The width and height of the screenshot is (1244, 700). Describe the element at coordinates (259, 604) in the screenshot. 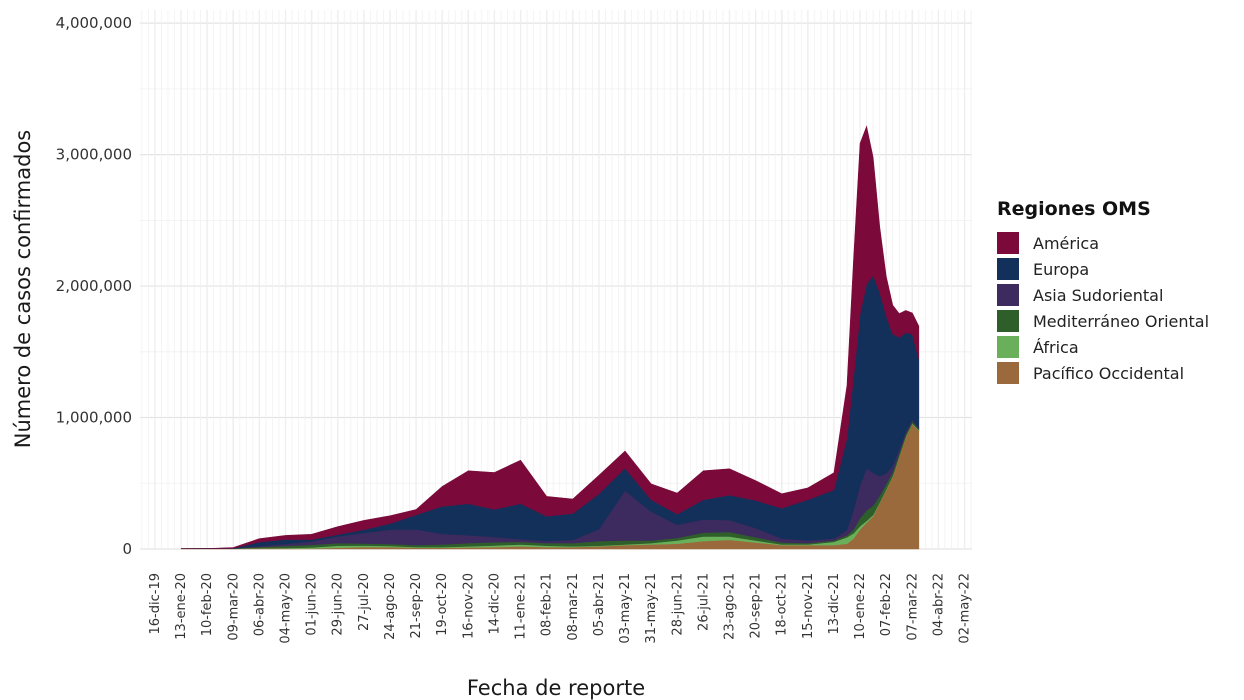

I see `x-tick-label: 06-abr-20` at that location.